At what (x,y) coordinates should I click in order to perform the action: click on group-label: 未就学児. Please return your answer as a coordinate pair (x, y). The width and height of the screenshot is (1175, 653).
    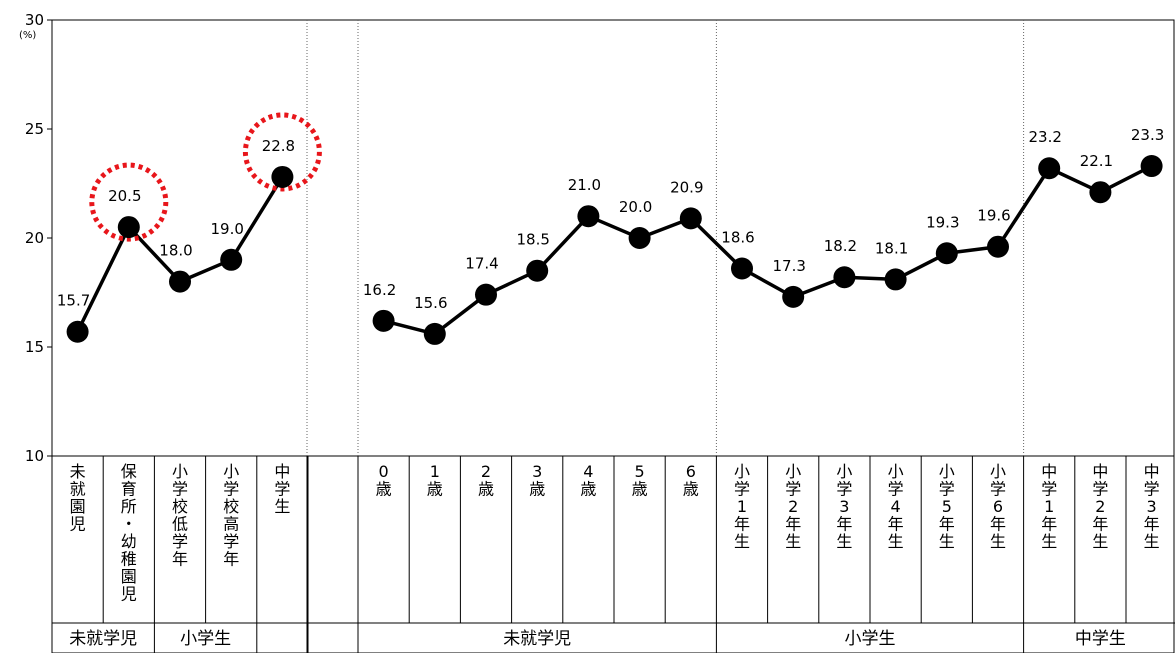
    Looking at the image, I should click on (537, 639).